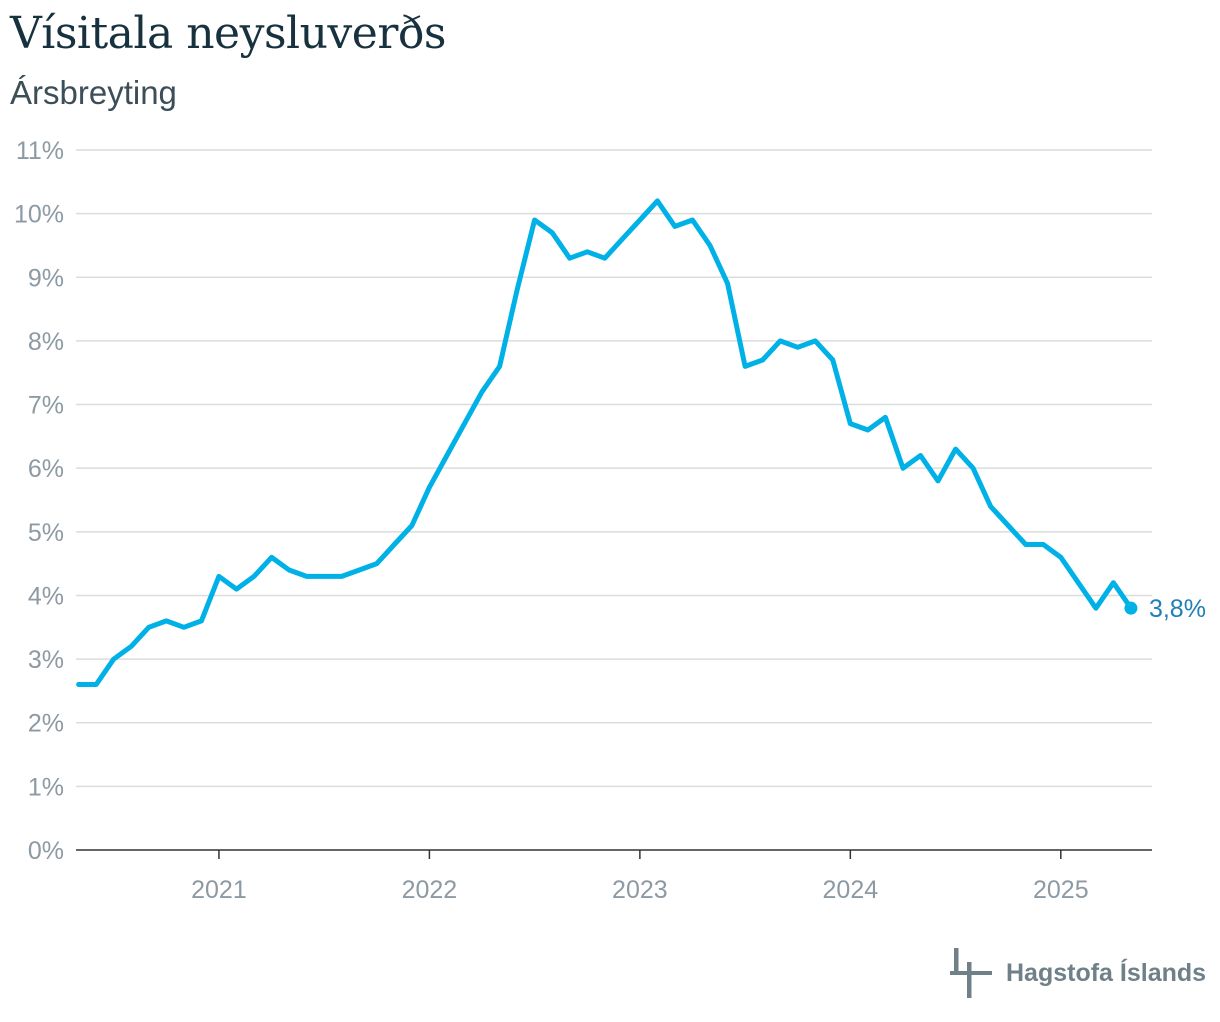  Describe the element at coordinates (93, 92) in the screenshot. I see `chart-subtitle: Ársbreyting` at that location.